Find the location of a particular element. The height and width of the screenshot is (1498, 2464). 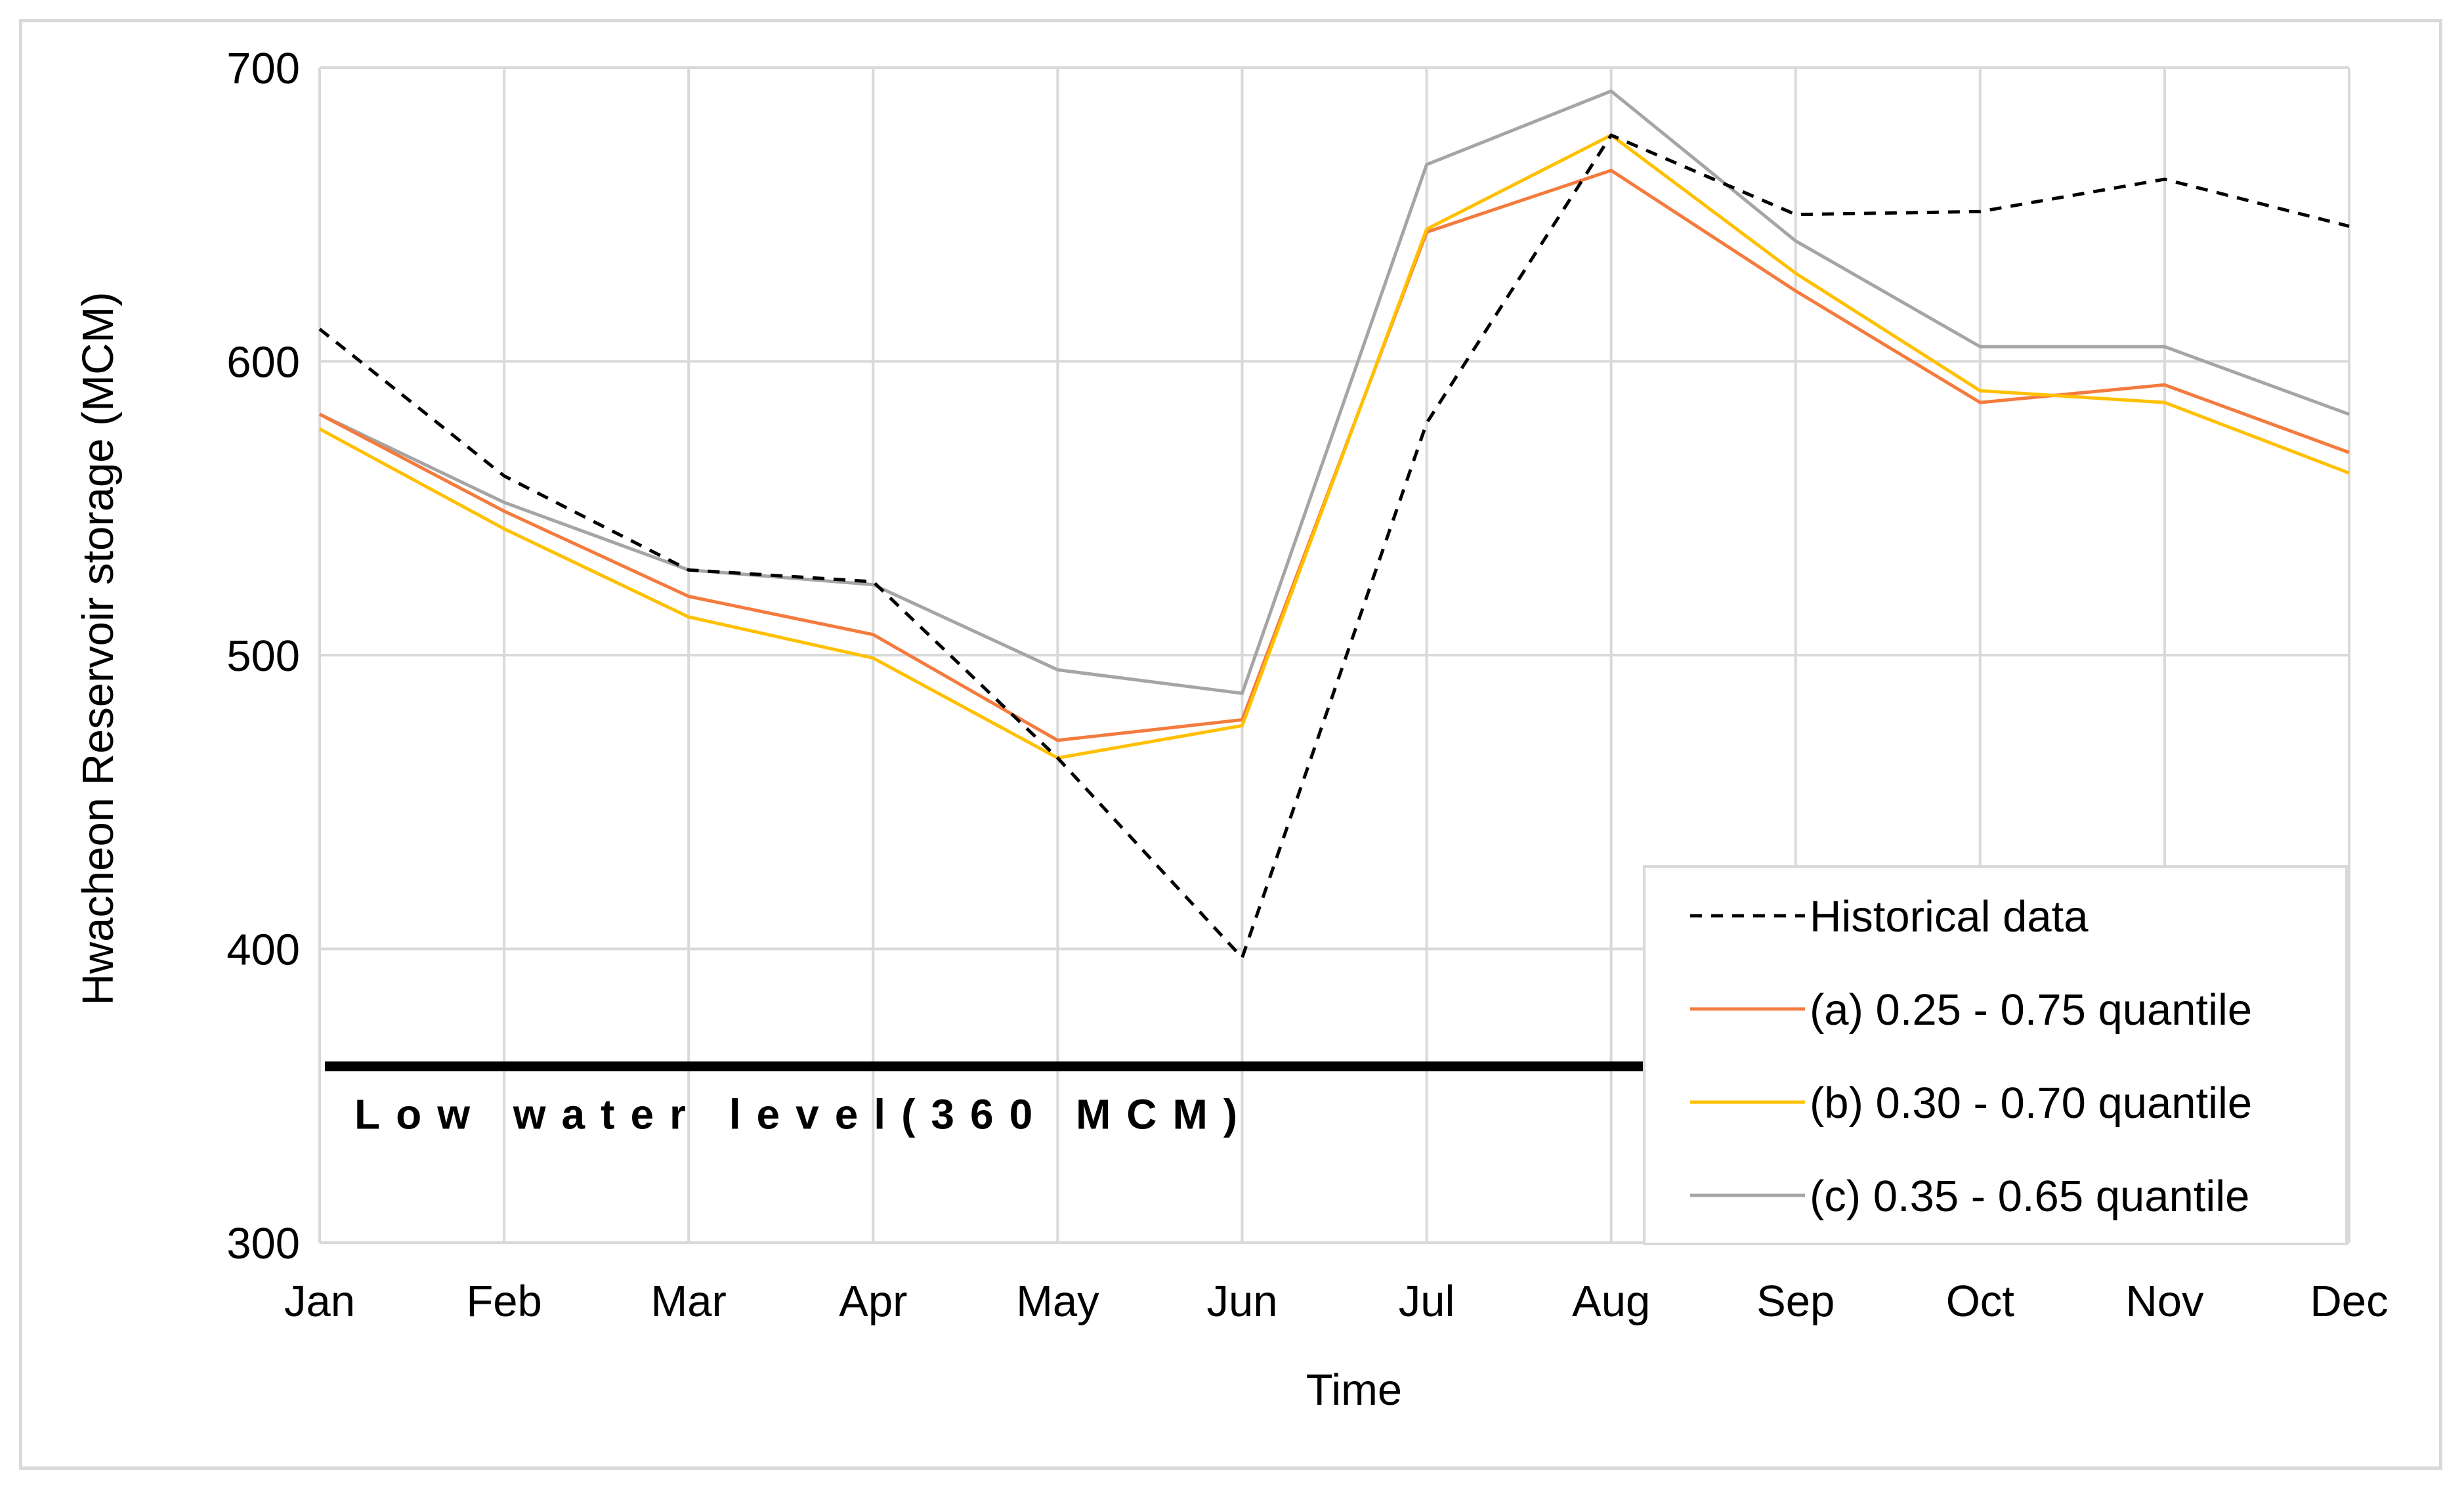

x-tick-label: Aug is located at coordinates (1611, 1301).